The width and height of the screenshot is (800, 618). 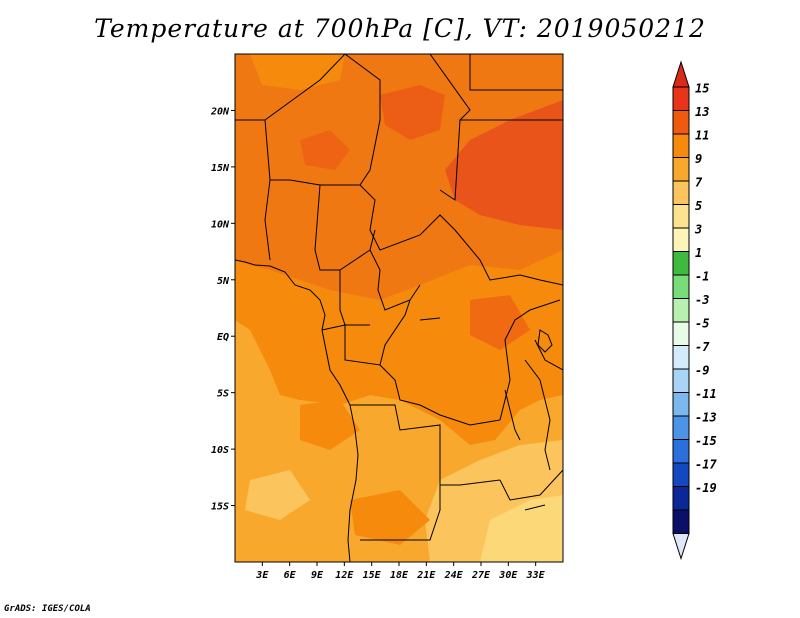 What do you see at coordinates (344, 575) in the screenshot?
I see `lon-tick-label: 12E` at bounding box center [344, 575].